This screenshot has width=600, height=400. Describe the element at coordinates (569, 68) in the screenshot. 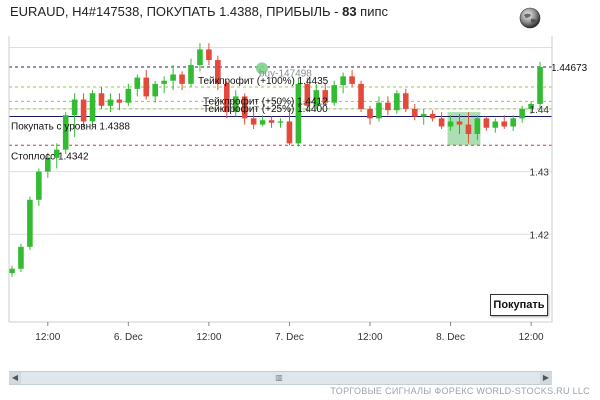

I see `current-price-label: 1.44673` at that location.